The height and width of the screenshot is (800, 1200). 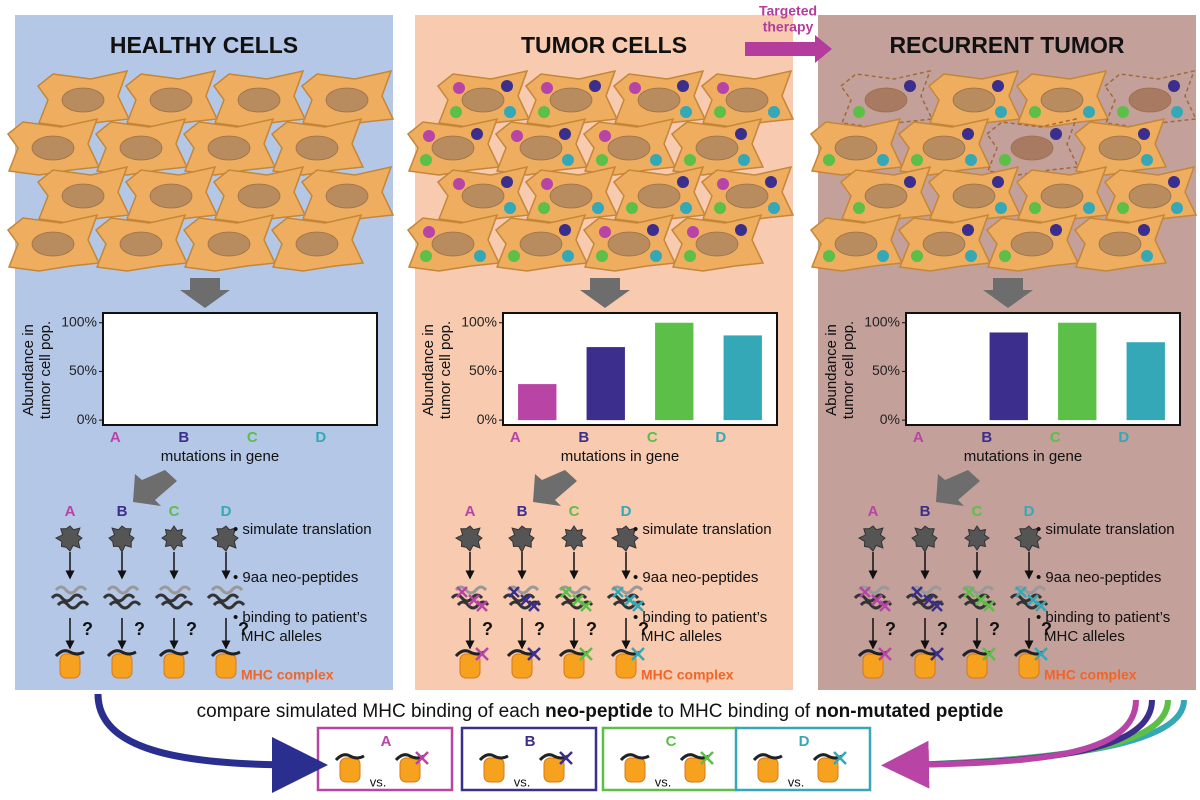 I want to click on x-tick-label: A, so click(x=918, y=437).